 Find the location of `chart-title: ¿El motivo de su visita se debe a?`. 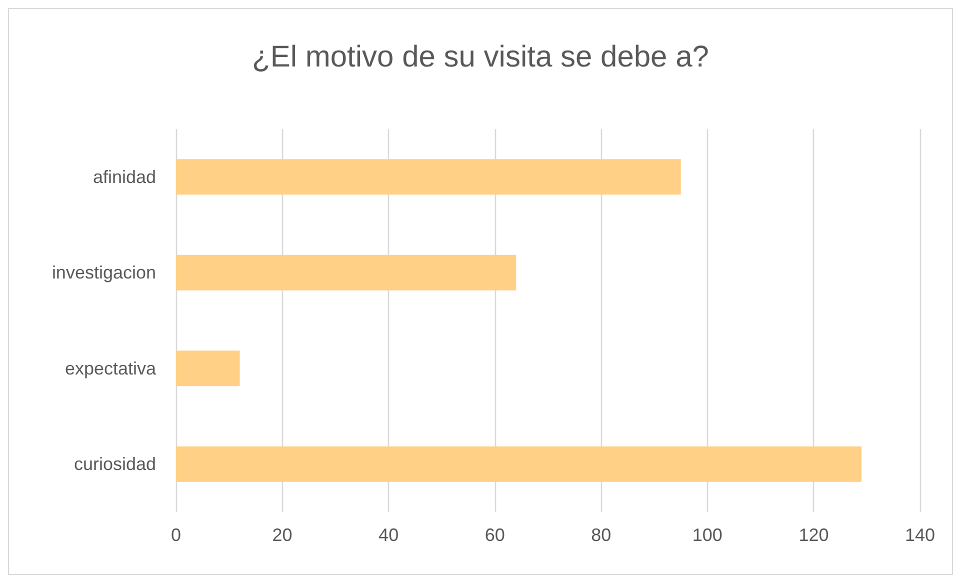

chart-title: ¿El motivo de su visita se debe a? is located at coordinates (480, 57).